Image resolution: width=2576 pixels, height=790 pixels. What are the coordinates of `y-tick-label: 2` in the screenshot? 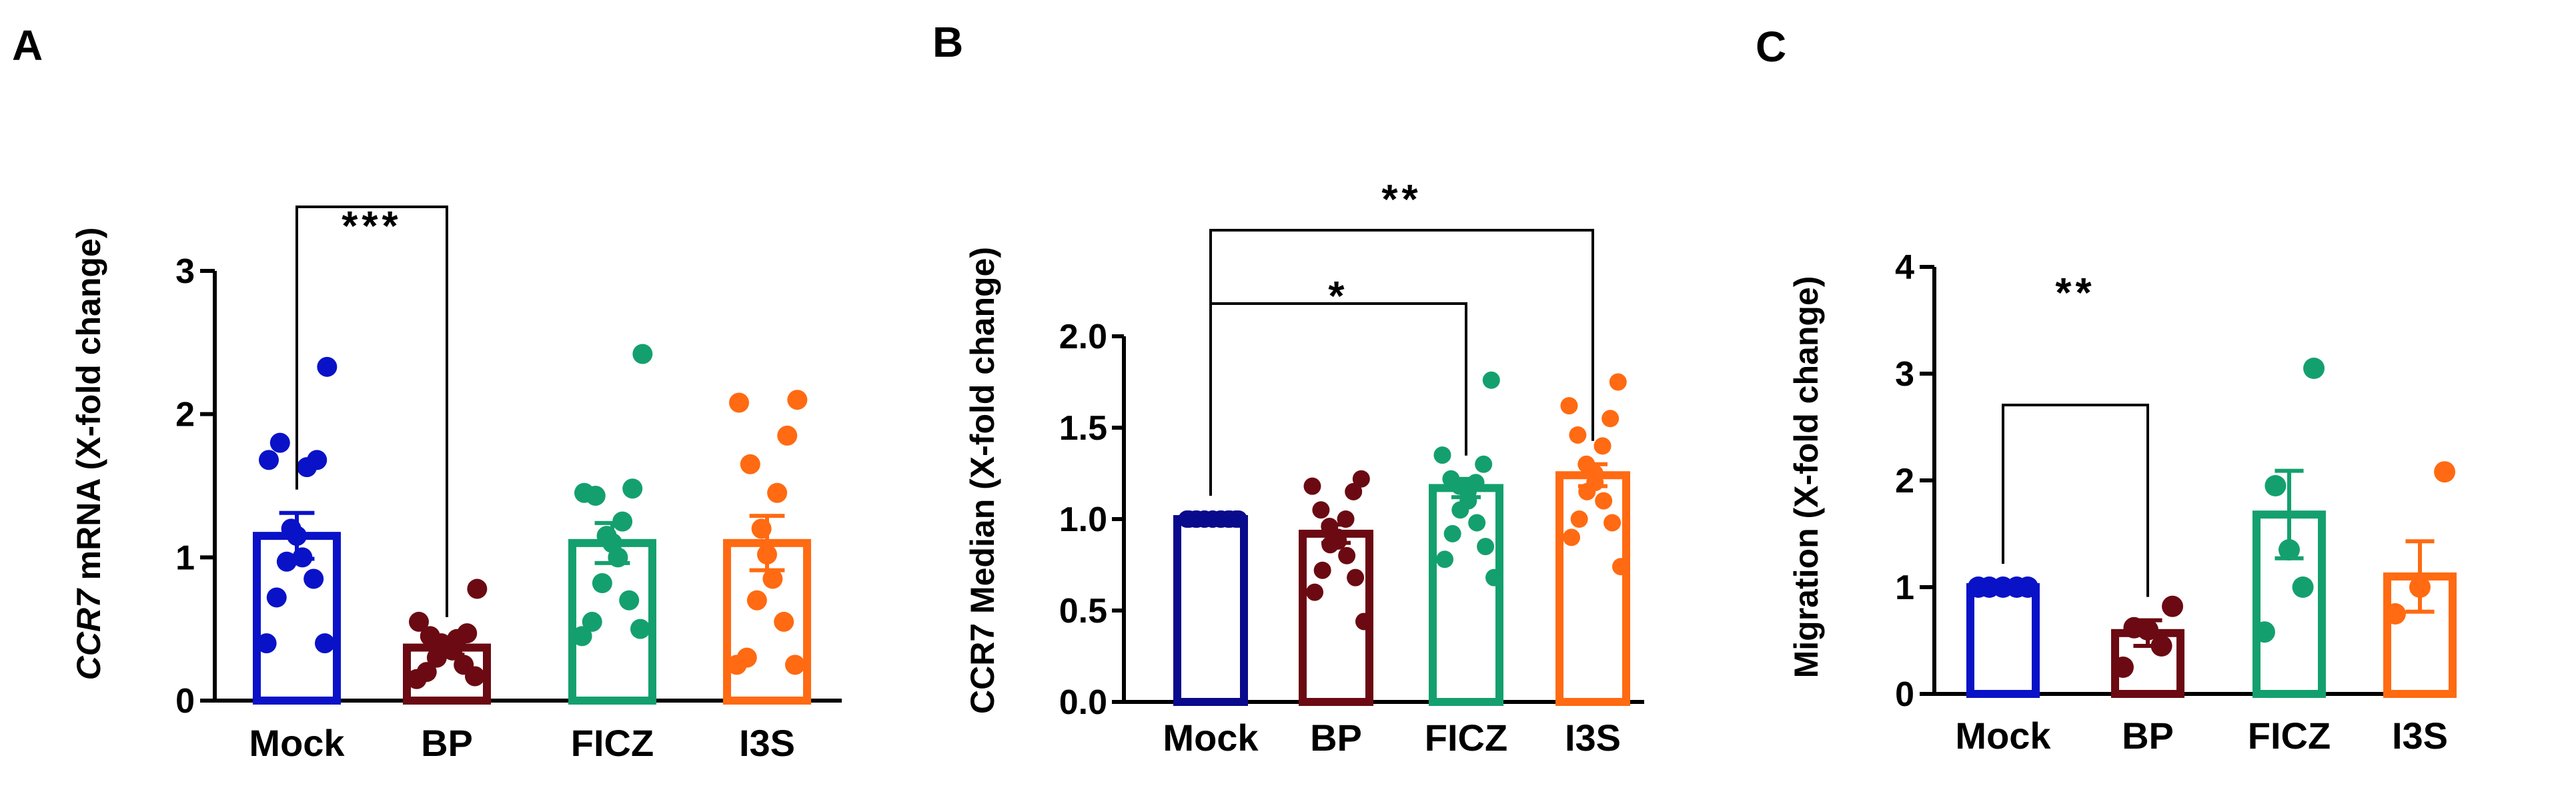 It's located at (185, 415).